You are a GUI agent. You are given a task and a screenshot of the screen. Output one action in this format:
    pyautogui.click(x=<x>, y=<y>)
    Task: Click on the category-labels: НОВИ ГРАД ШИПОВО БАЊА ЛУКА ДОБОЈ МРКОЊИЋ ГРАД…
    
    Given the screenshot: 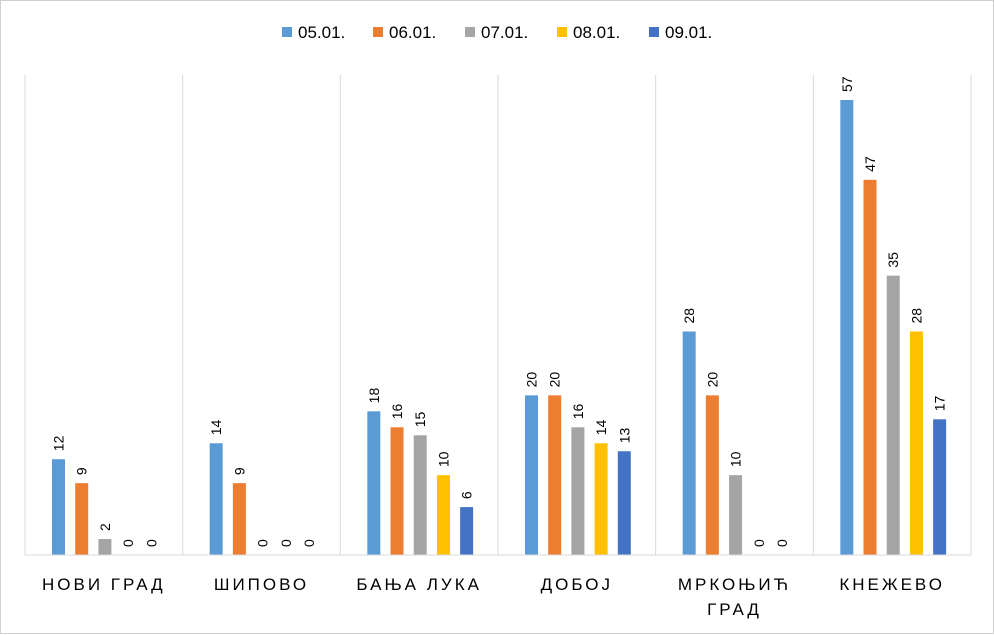 What is the action you would take?
    pyautogui.click(x=493, y=597)
    